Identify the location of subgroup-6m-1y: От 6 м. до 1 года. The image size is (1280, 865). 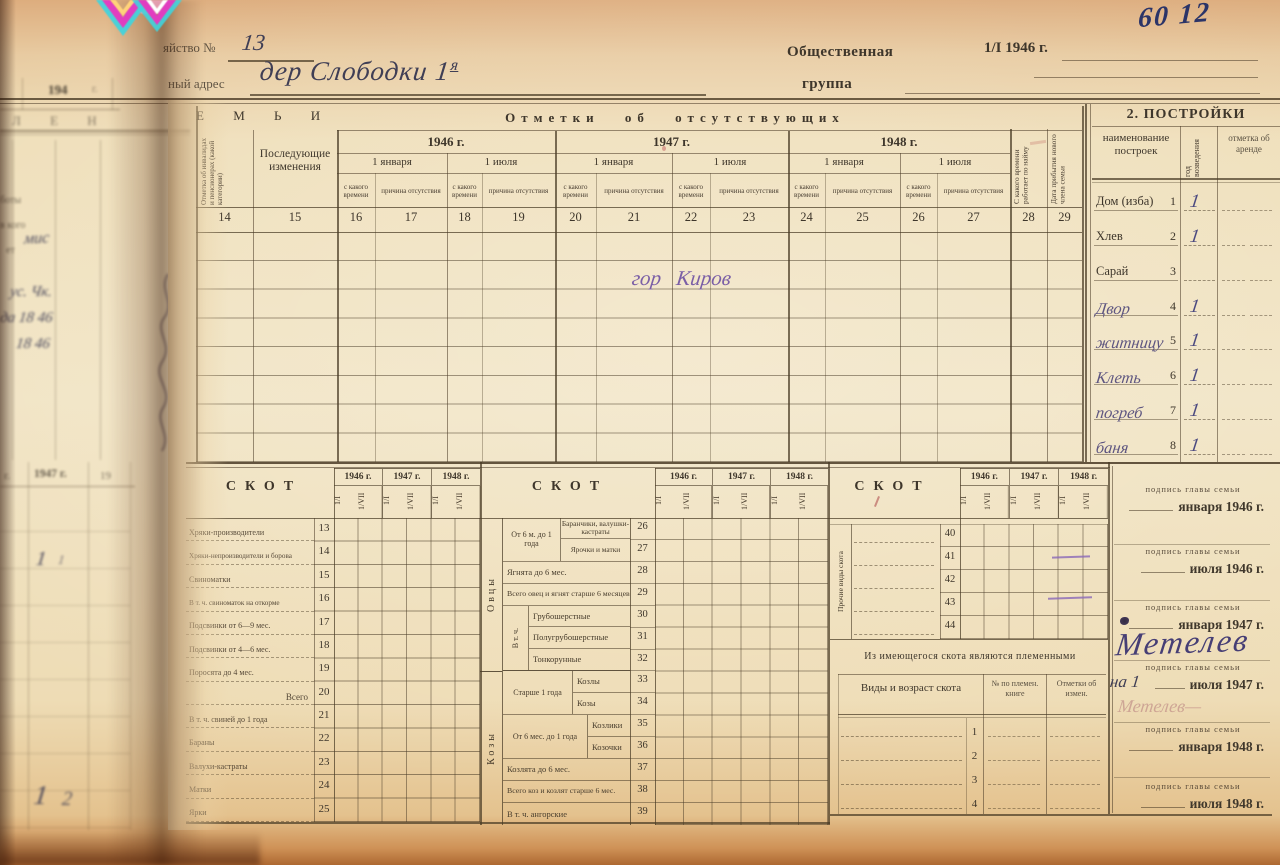
(532, 539).